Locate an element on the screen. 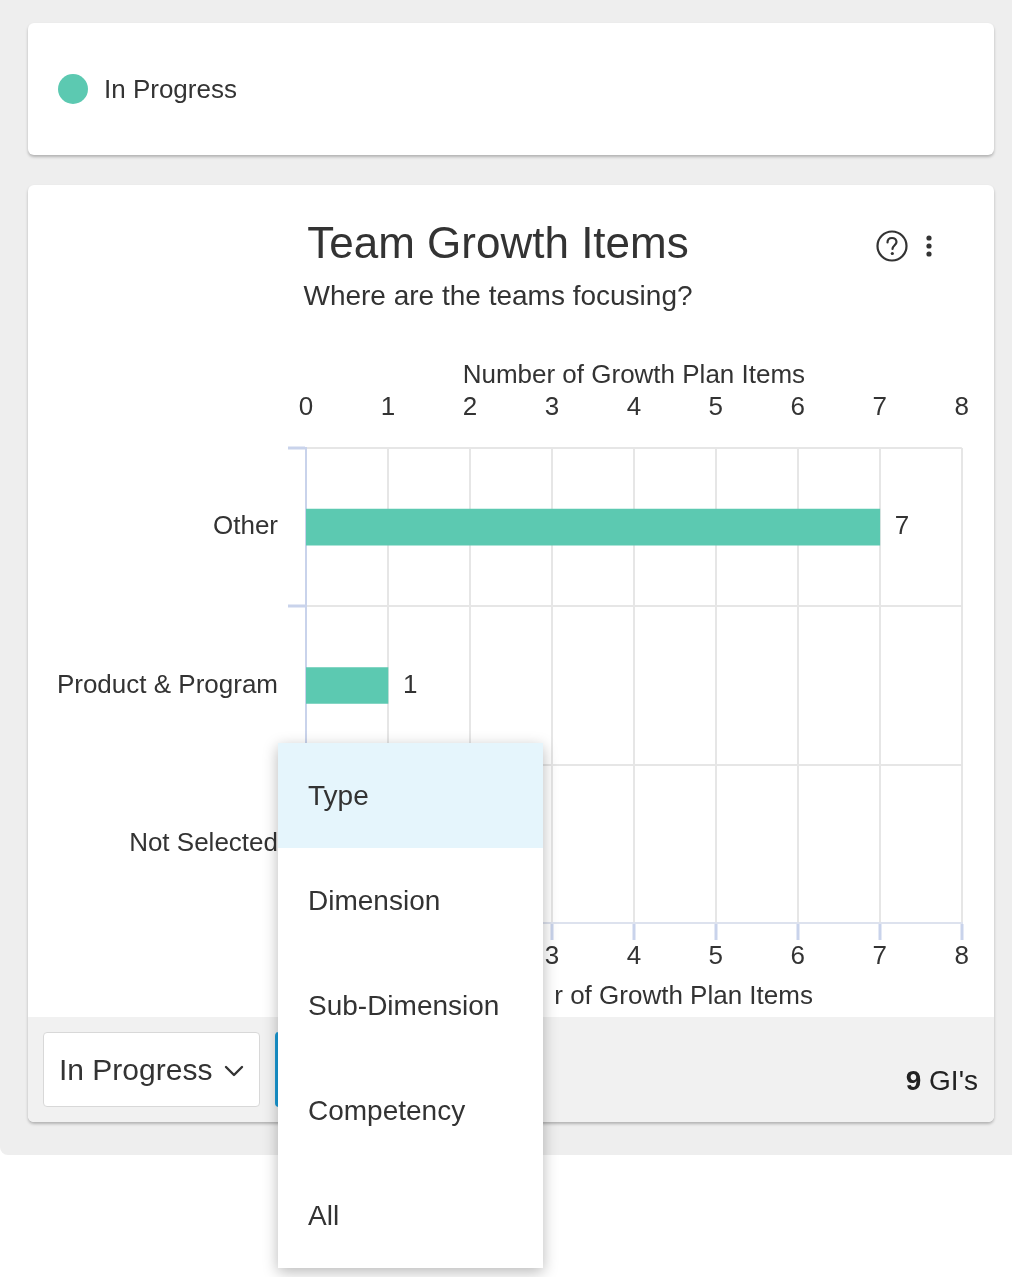  x2-tick-label: 3 is located at coordinates (552, 405).